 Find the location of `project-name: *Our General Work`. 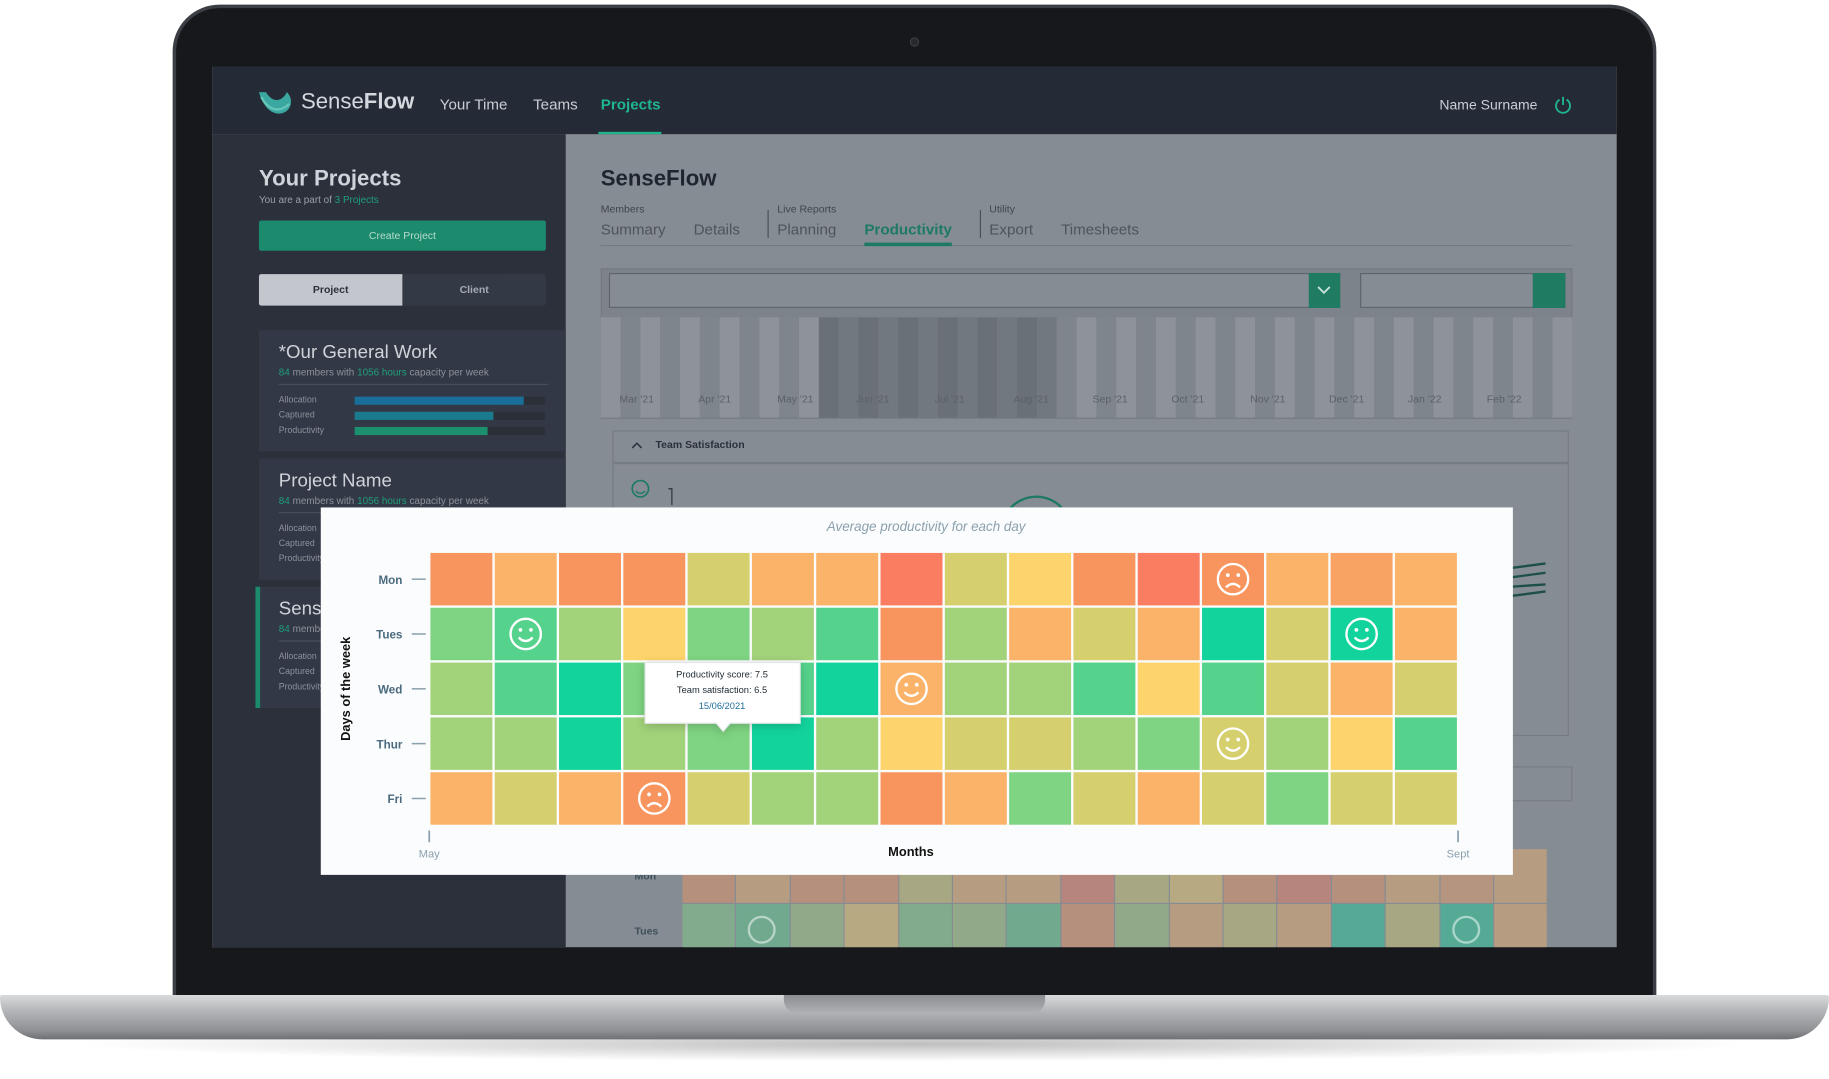

project-name: *Our General Work is located at coordinates (358, 352).